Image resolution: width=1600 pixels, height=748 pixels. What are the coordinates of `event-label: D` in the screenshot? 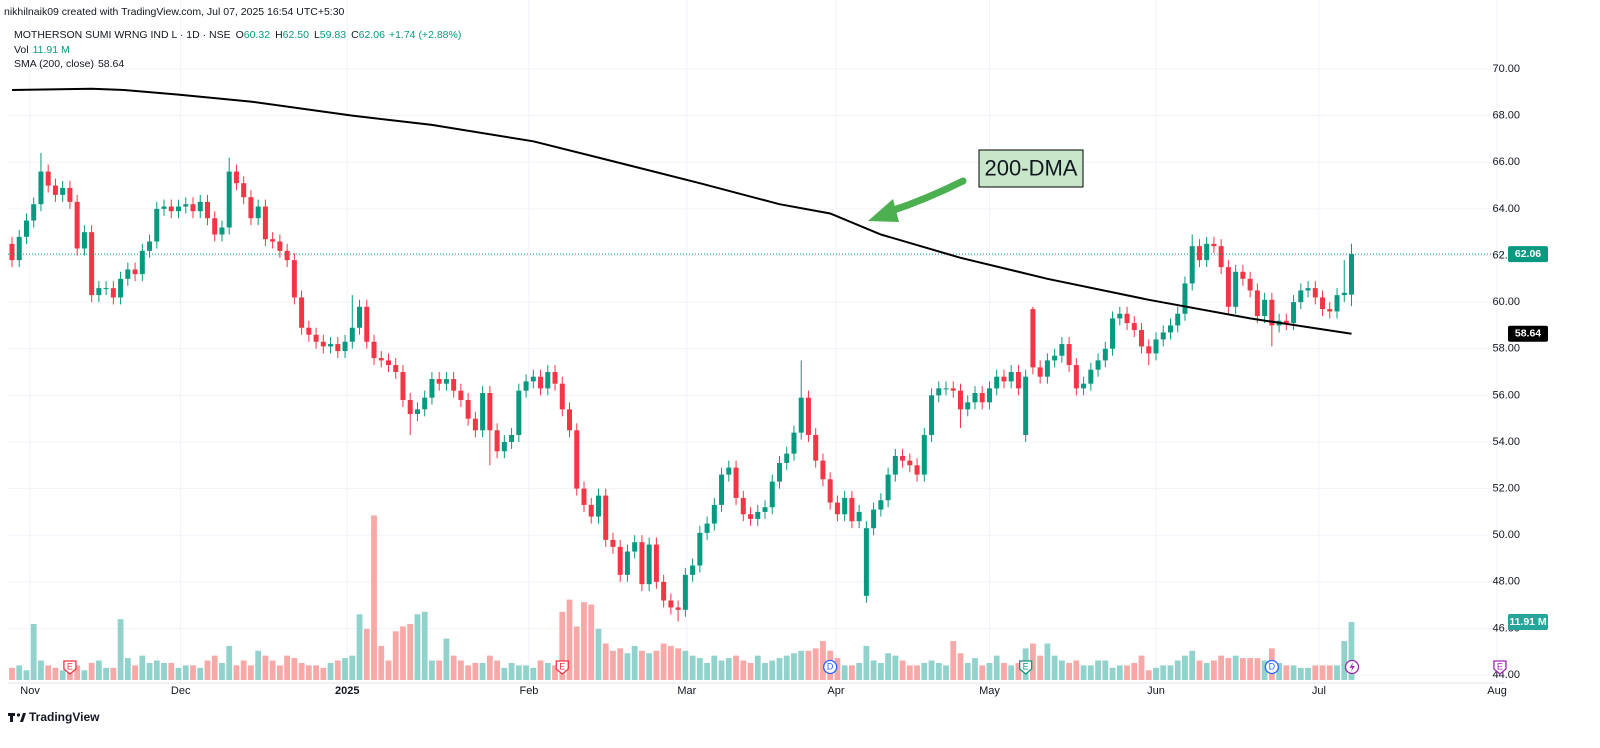 It's located at (830, 666).